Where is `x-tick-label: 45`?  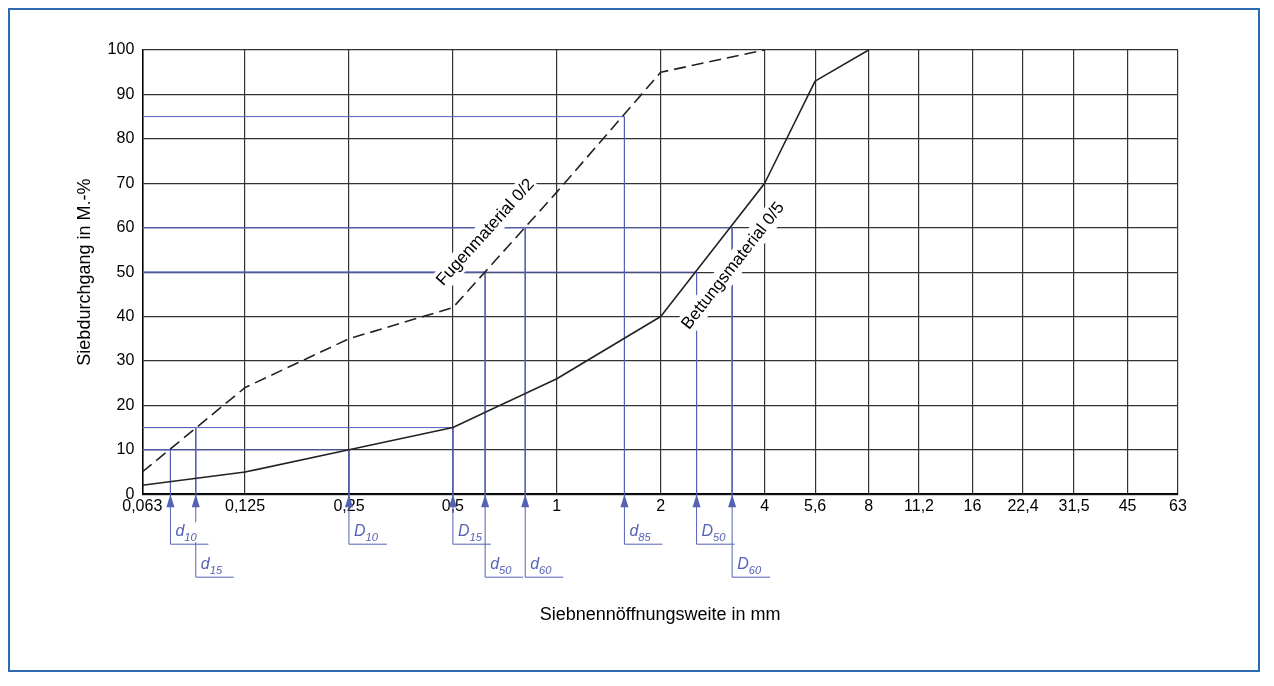
x-tick-label: 45 is located at coordinates (1127, 506).